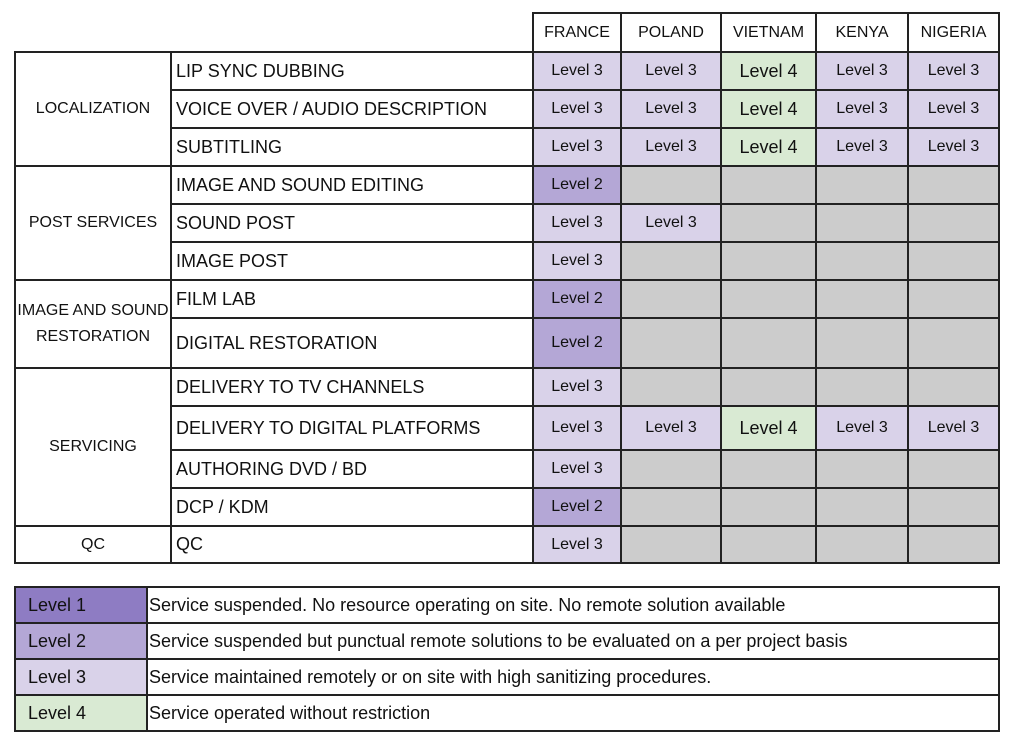  Describe the element at coordinates (81, 605) in the screenshot. I see `legend-level: Level 1` at that location.